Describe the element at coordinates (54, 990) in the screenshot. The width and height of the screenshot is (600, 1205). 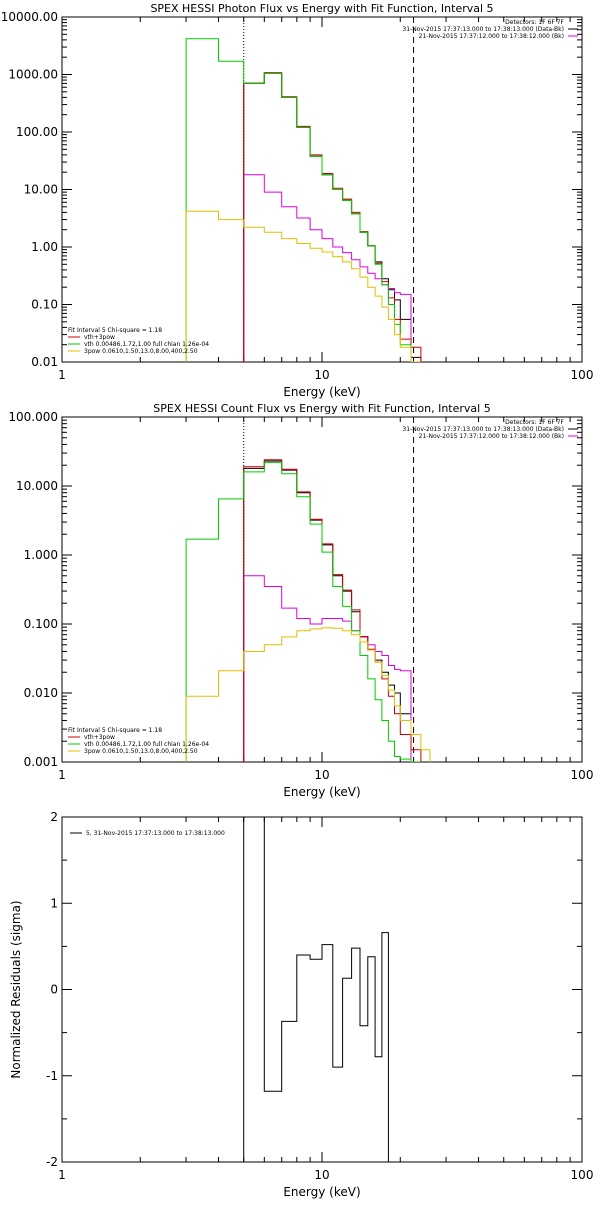
I see `y-tick-label: 0` at that location.